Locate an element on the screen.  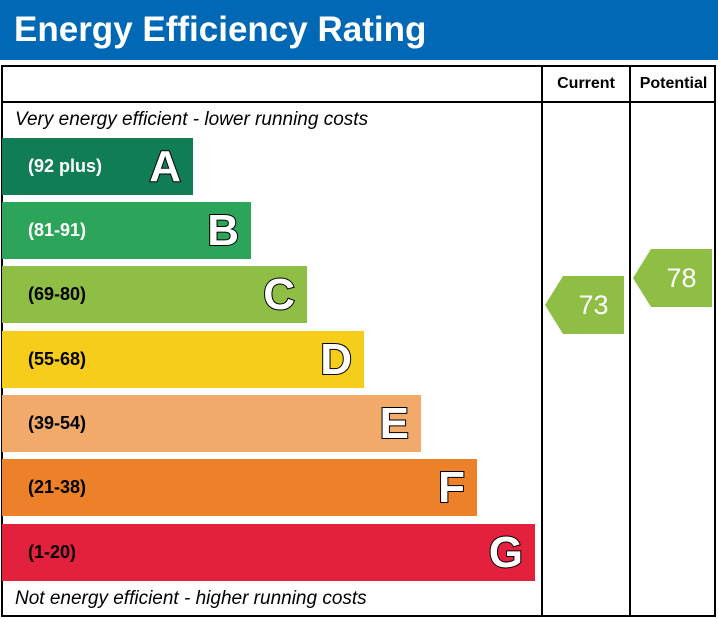
band-letter: G is located at coordinates (506, 552).